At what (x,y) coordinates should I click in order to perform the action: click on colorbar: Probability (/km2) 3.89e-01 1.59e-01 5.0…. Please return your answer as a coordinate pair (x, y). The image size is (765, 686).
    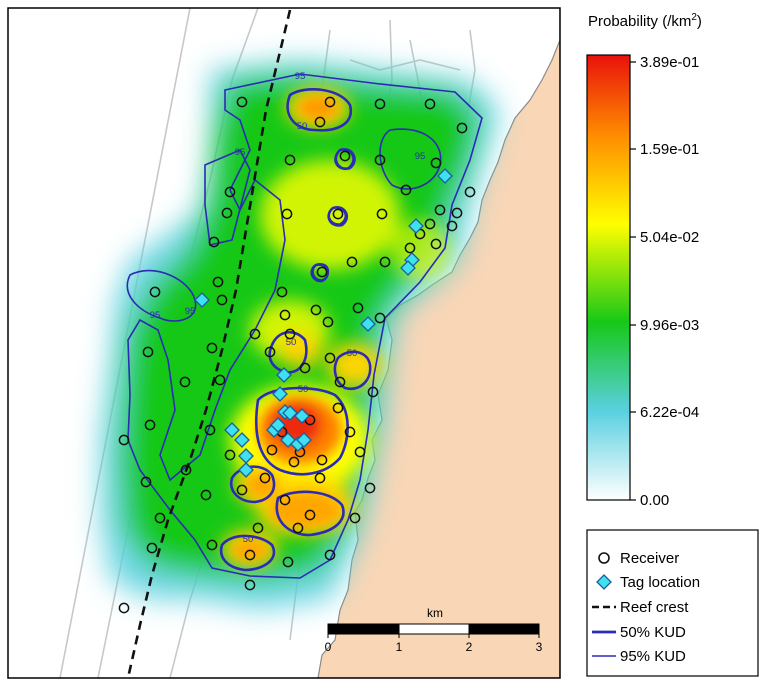
    Looking at the image, I should click on (644, 260).